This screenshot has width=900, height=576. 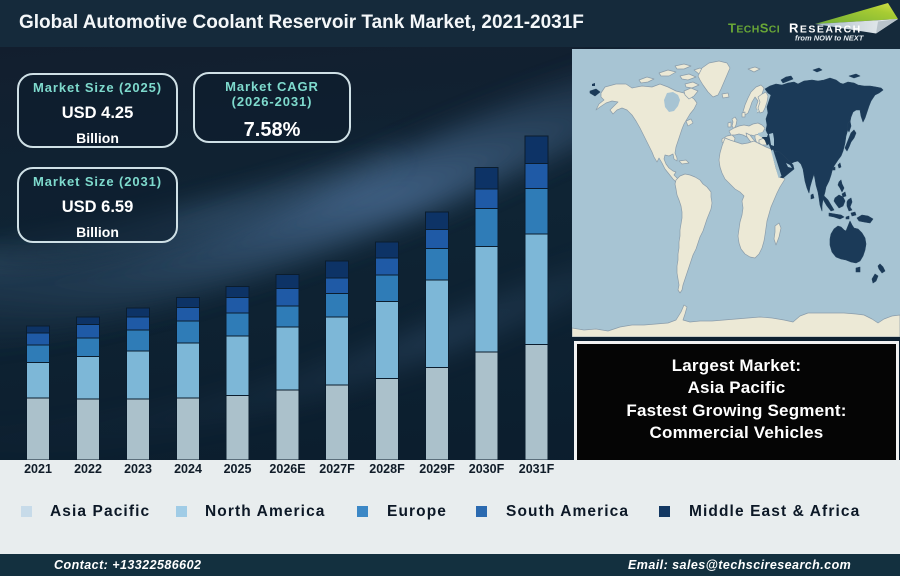 I want to click on svg-text: RESEARCH, so click(x=825, y=28).